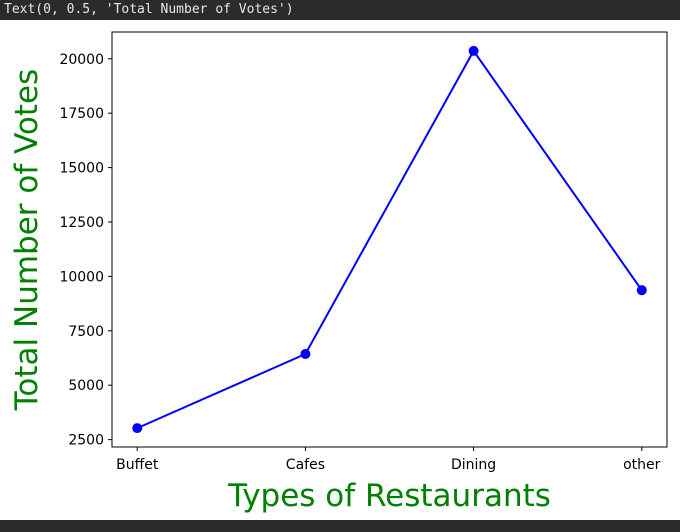 The height and width of the screenshot is (532, 680). What do you see at coordinates (305, 465) in the screenshot?
I see `x-tick-label: Cafes` at bounding box center [305, 465].